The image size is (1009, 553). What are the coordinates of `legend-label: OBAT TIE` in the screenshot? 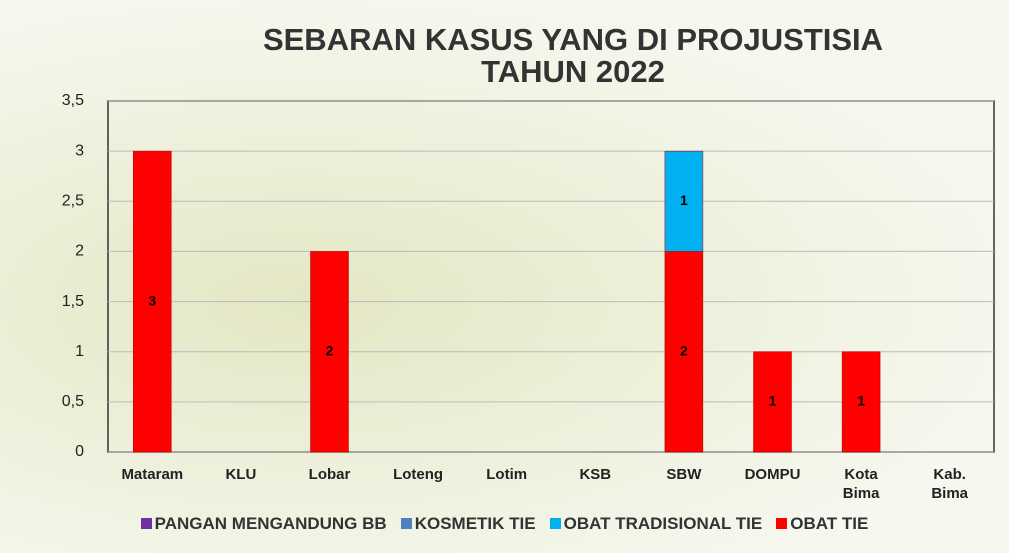 It's located at (829, 523).